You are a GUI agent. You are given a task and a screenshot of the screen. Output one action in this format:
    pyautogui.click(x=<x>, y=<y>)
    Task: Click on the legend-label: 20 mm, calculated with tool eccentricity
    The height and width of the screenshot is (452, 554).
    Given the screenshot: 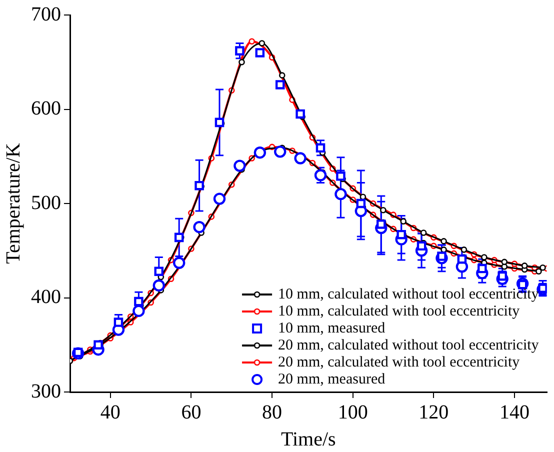 What is the action you would take?
    pyautogui.click(x=399, y=362)
    